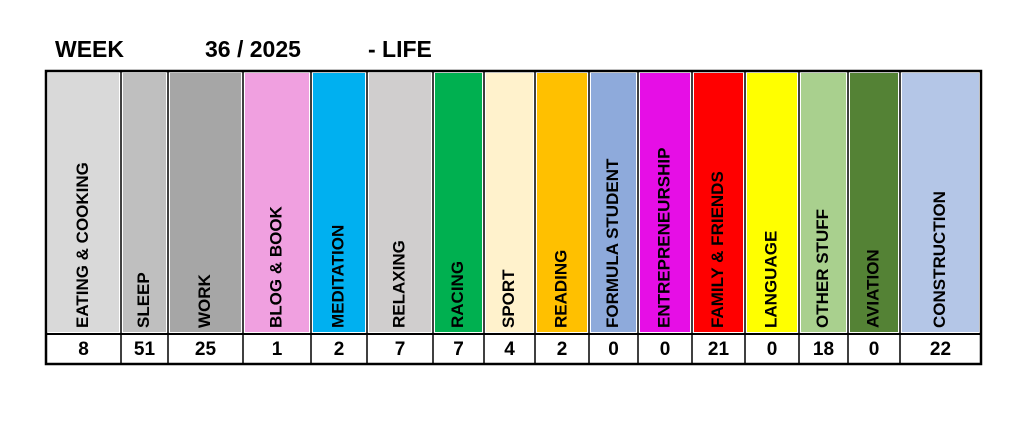 The height and width of the screenshot is (428, 1022). What do you see at coordinates (400, 49) in the screenshot?
I see `section-title: - LIFE` at bounding box center [400, 49].